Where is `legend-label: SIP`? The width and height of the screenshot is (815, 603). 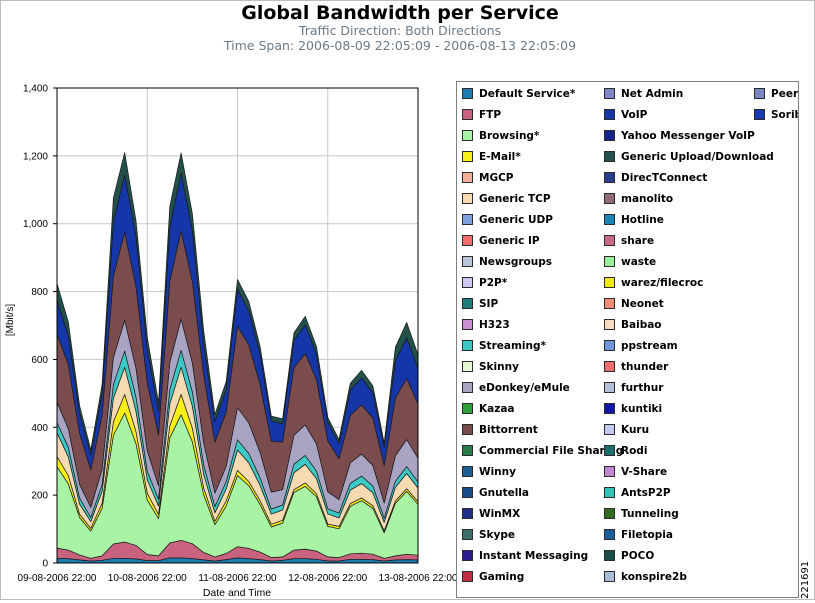 legend-label: SIP is located at coordinates (489, 304).